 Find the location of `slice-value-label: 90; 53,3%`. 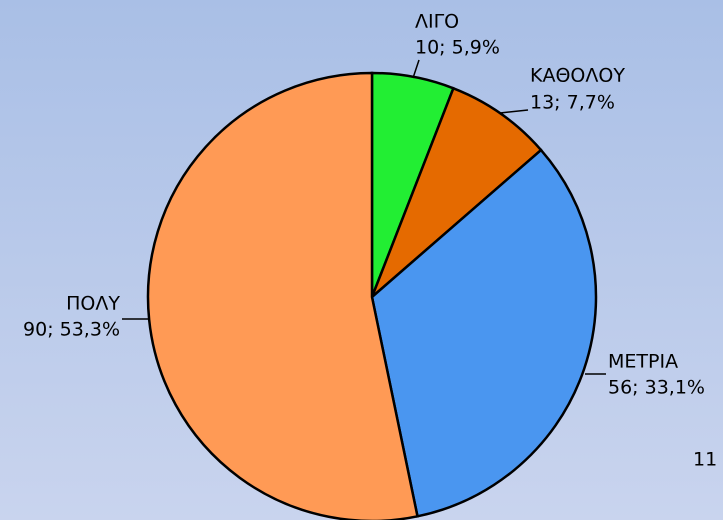

slice-value-label: 90; 53,3% is located at coordinates (71, 330).